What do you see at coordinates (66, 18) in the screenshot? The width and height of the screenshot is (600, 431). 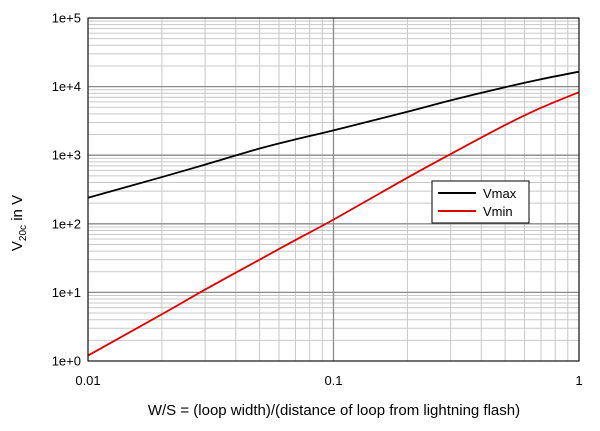 I see `y-tick-label: 1e+5` at bounding box center [66, 18].